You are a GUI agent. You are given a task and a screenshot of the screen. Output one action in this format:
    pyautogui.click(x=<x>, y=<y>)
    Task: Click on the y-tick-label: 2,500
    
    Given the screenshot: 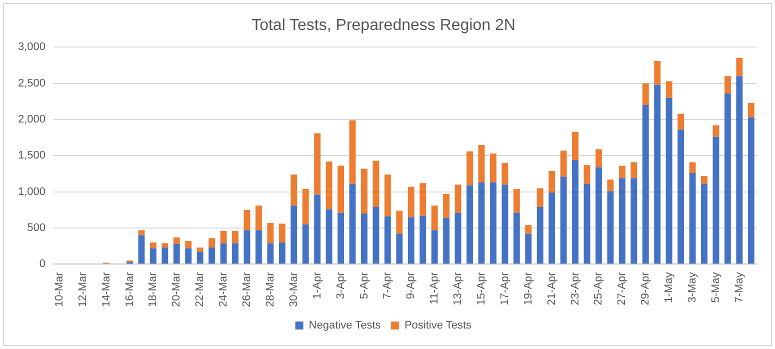 What is the action you would take?
    pyautogui.click(x=32, y=83)
    